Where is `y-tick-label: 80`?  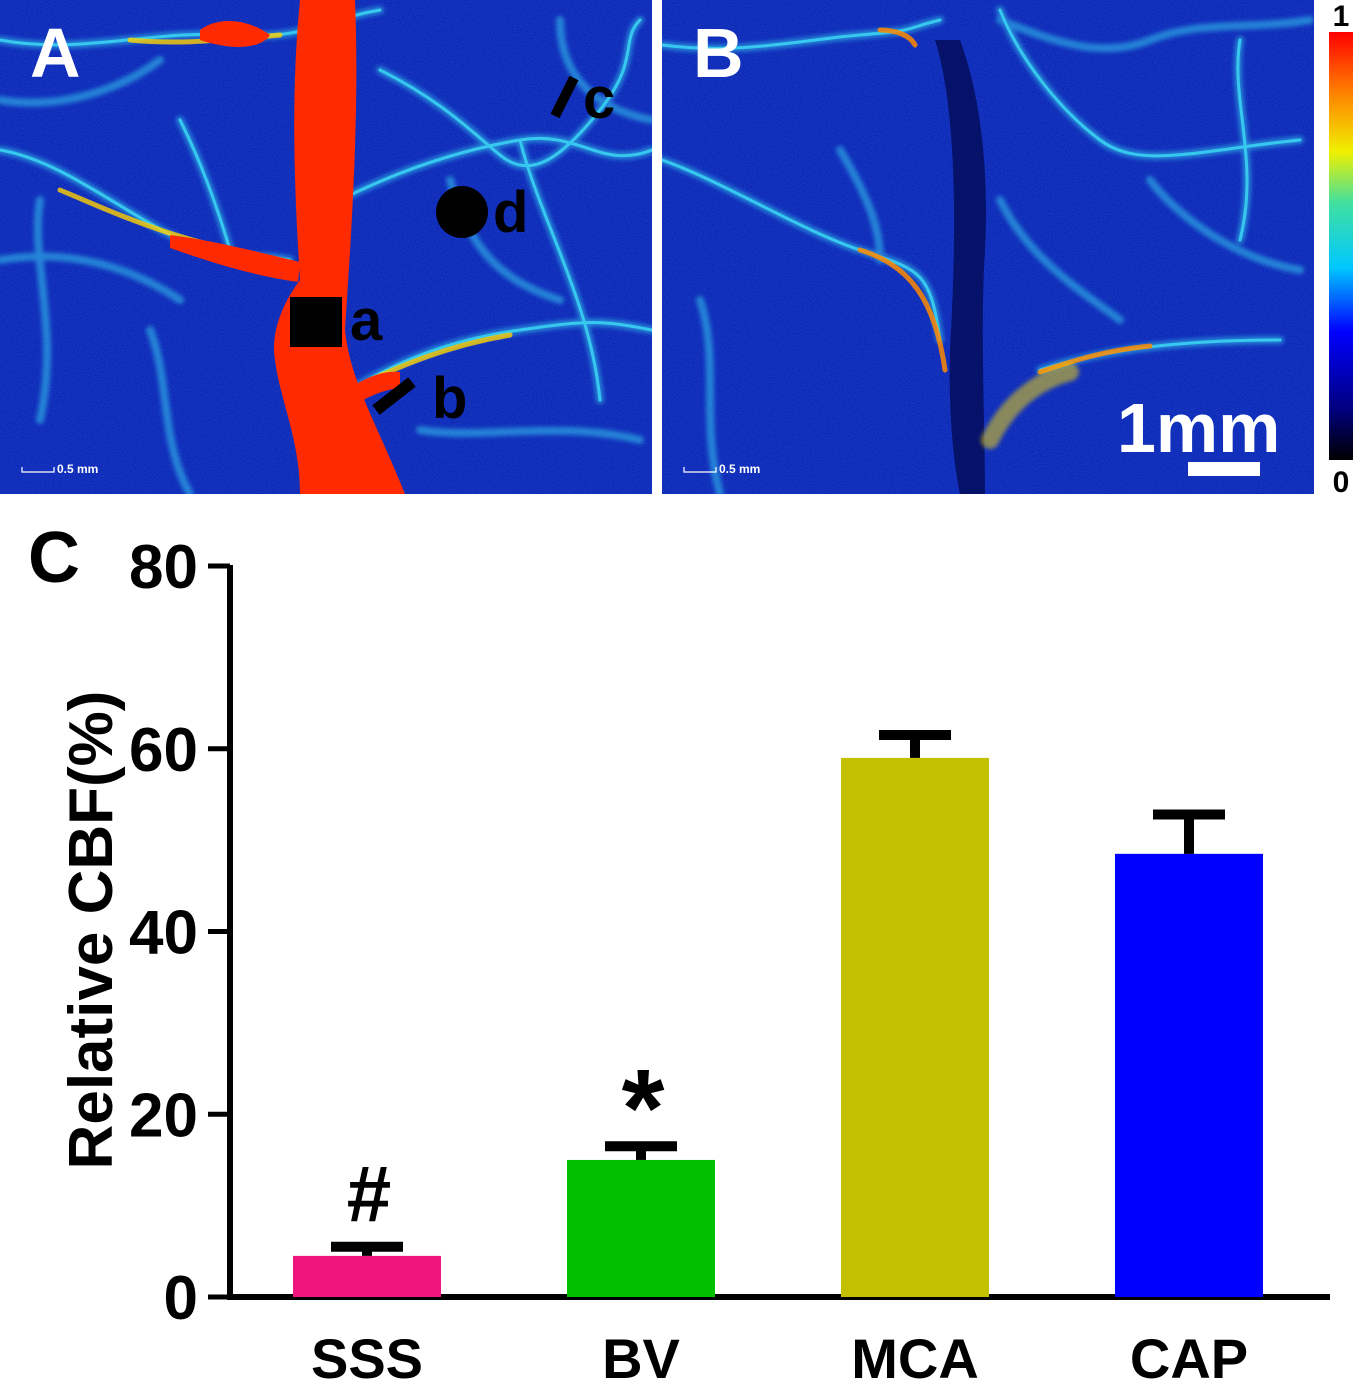 y-tick-label: 80 is located at coordinates (163, 567).